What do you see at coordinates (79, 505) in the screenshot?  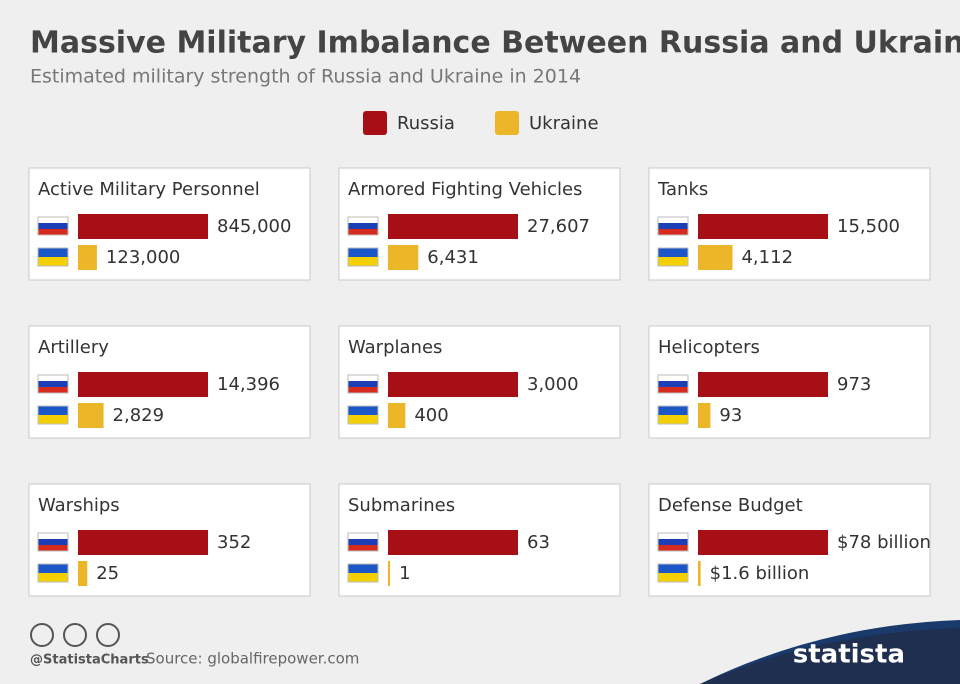 I see `panel-title: Warships` at bounding box center [79, 505].